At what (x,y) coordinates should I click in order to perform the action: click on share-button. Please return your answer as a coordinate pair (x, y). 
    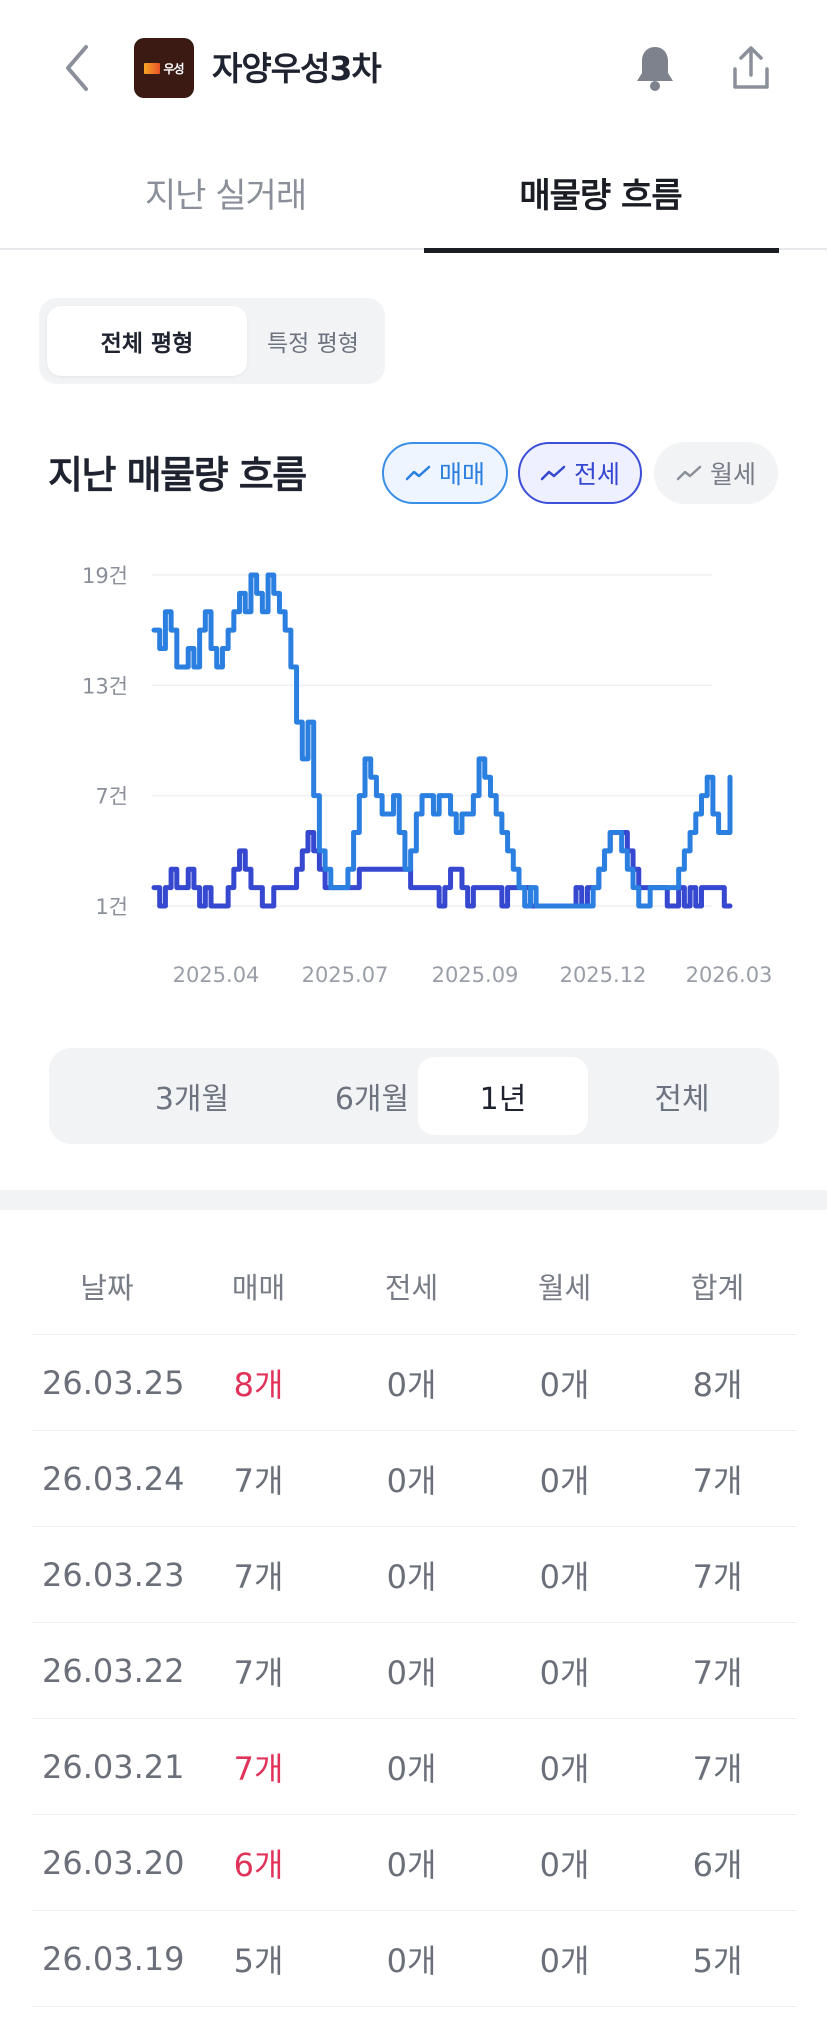
    Looking at the image, I should click on (751, 68).